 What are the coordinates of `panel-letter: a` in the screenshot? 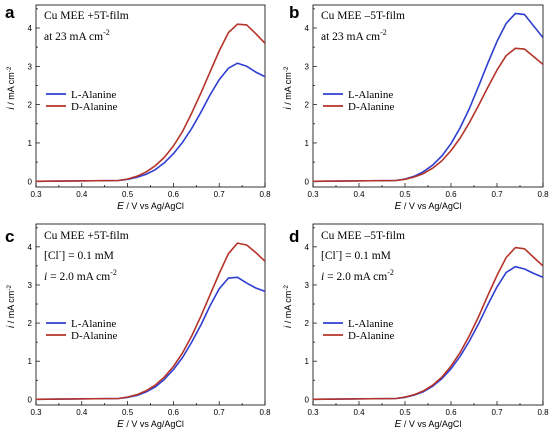 It's located at (10, 12).